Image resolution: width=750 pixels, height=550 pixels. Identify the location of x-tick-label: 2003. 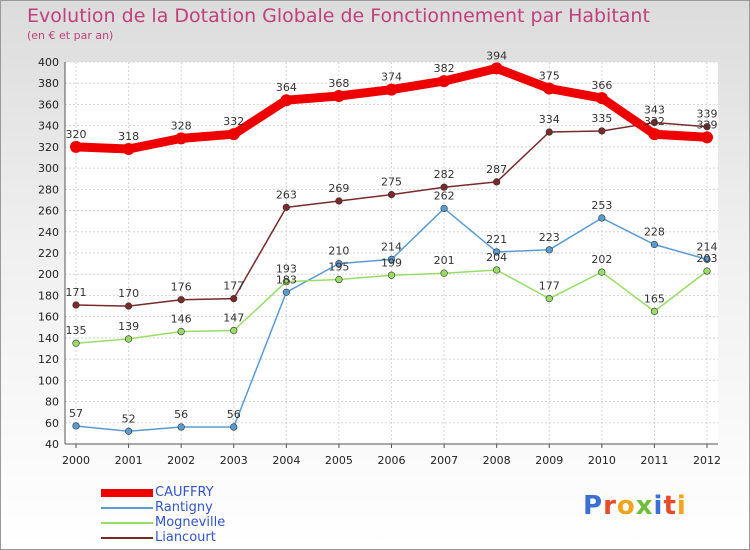
(234, 460).